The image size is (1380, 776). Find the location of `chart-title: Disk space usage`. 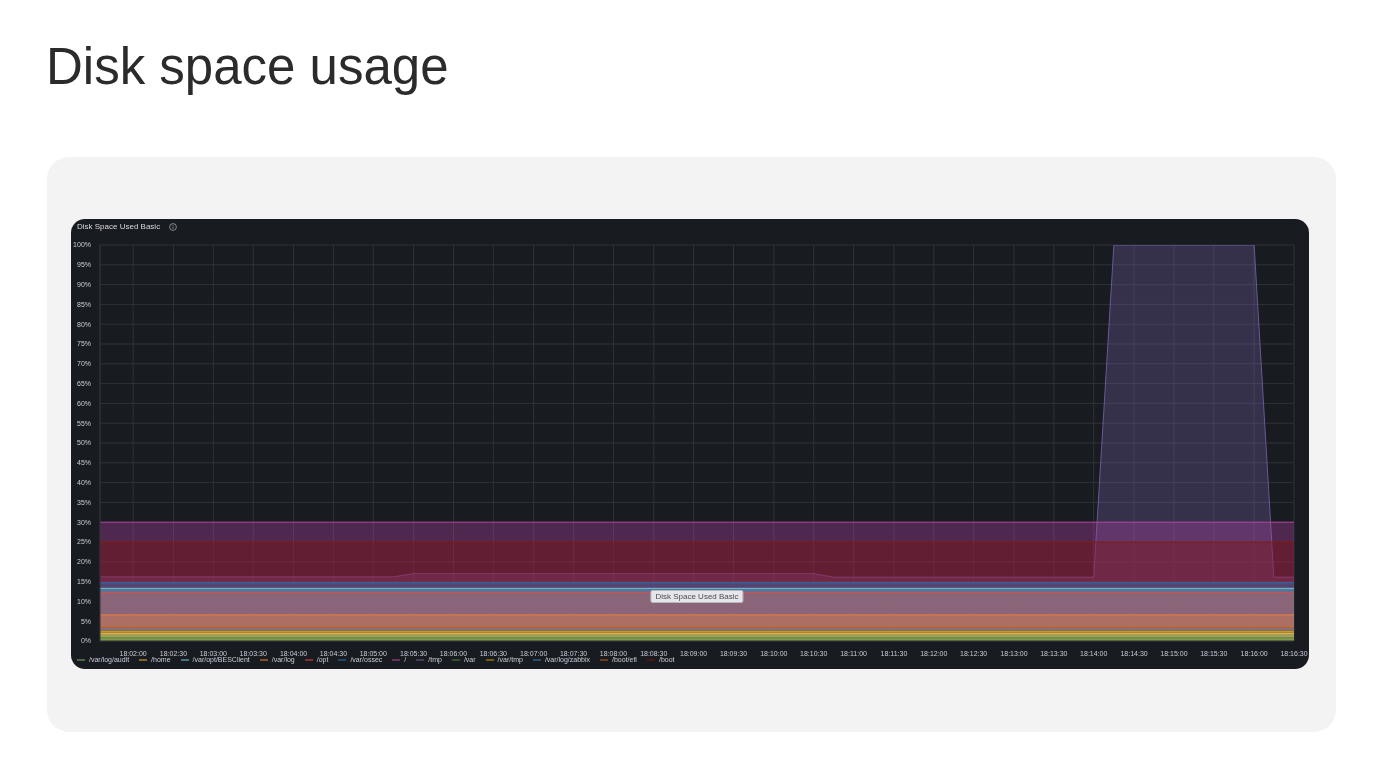

chart-title: Disk space usage is located at coordinates (247, 66).